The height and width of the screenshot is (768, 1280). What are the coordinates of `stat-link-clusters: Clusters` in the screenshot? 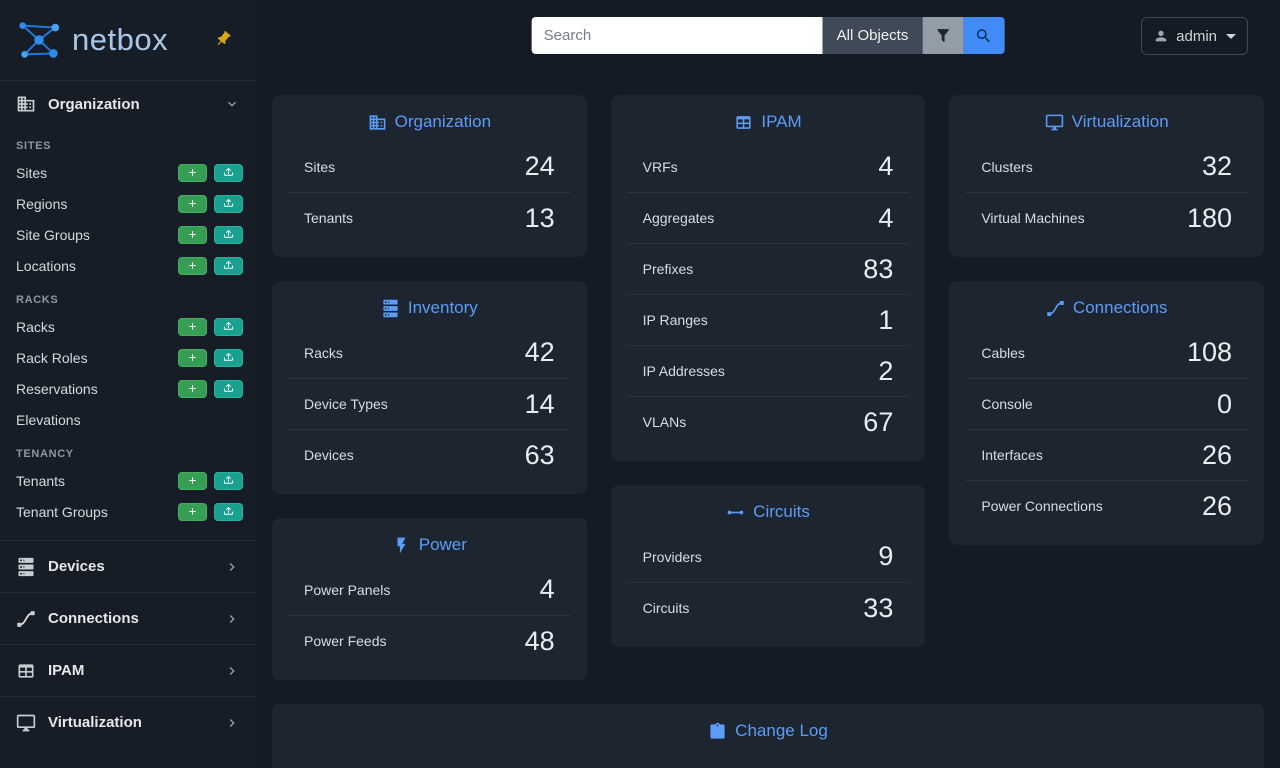 It's located at (1007, 166).